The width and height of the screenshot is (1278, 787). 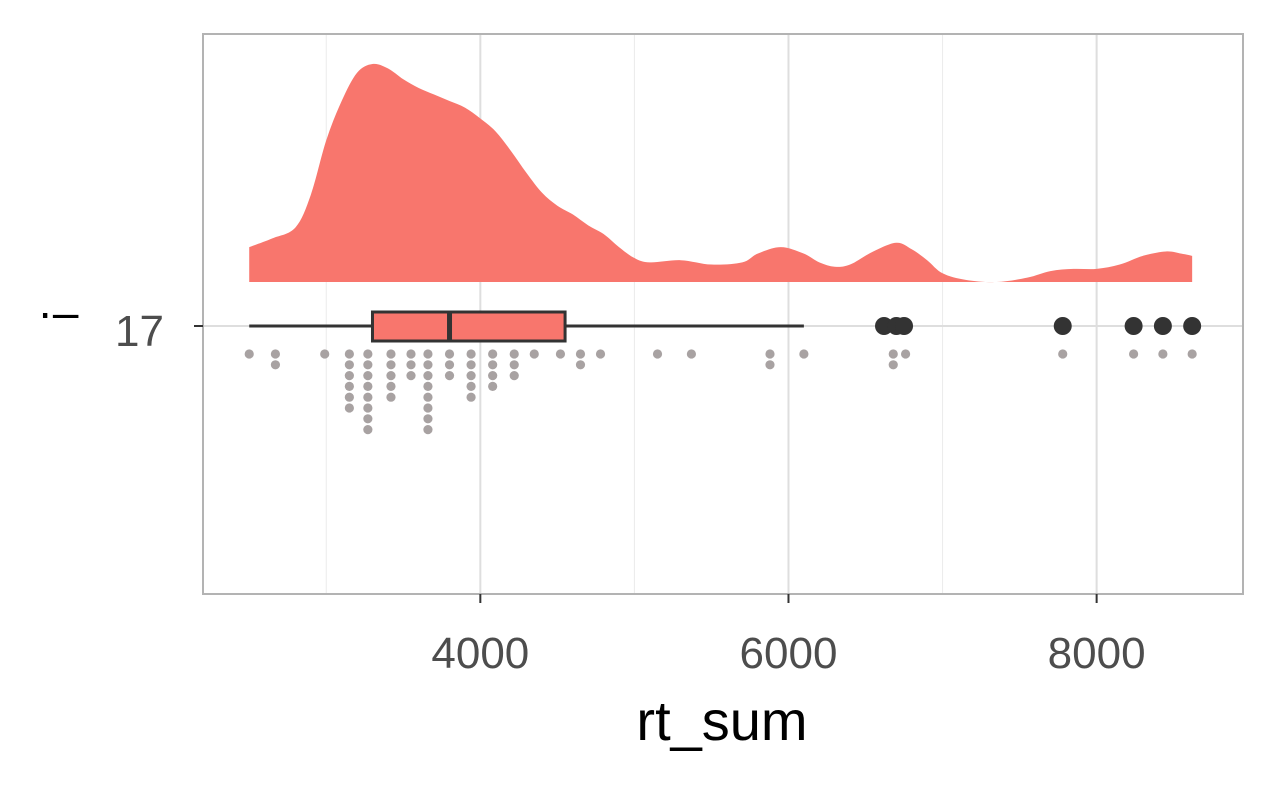 I want to click on x-axis-title: rt_sum, so click(x=721, y=720).